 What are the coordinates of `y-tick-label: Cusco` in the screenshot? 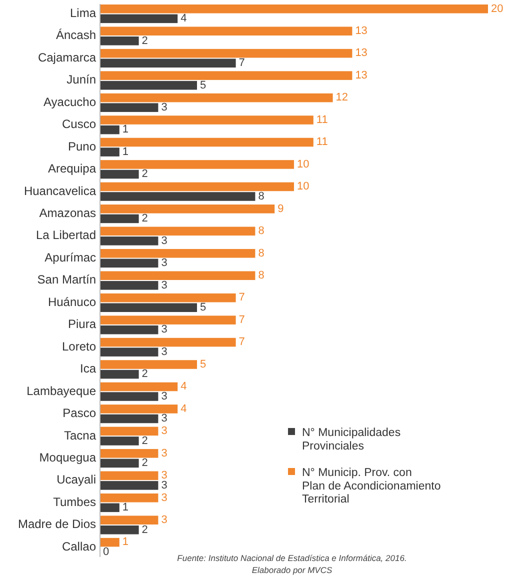 It's located at (79, 124).